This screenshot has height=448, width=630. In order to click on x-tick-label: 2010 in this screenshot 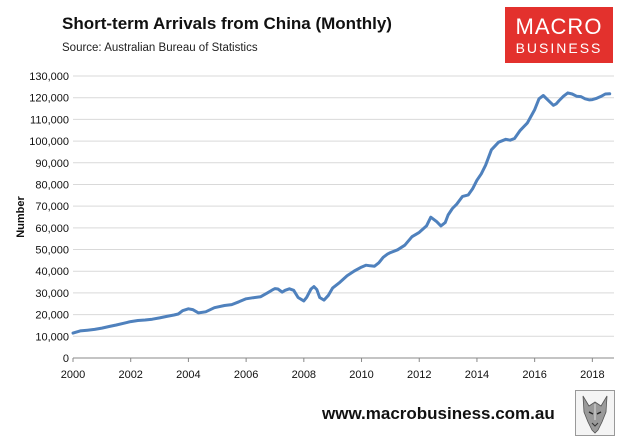, I will do `click(361, 375)`.